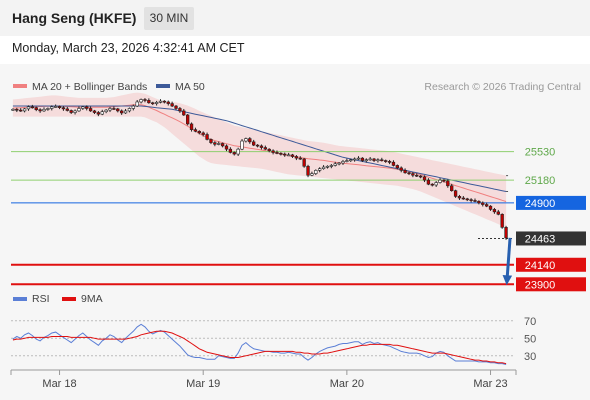  I want to click on legend-swatch-bollinger, so click(20, 86).